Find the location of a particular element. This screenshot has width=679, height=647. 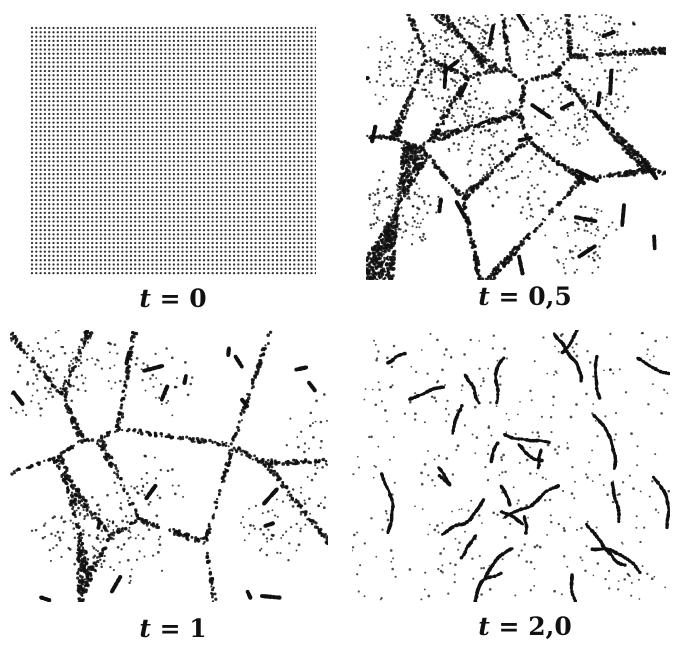

caption-t1-equals: = is located at coordinates (170, 628).